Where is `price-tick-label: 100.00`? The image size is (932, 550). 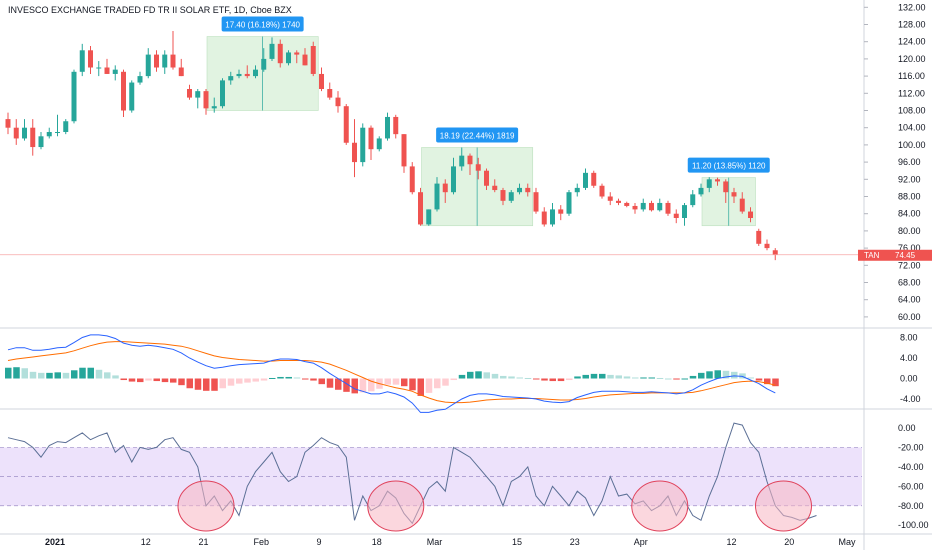 price-tick-label: 100.00 is located at coordinates (912, 145).